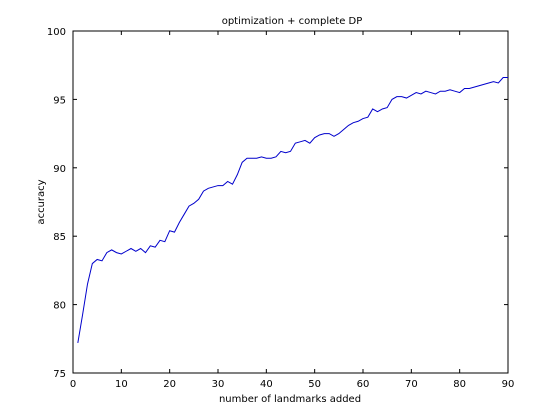 The height and width of the screenshot is (420, 560). What do you see at coordinates (266, 384) in the screenshot?
I see `x-tick-label: 40` at bounding box center [266, 384].